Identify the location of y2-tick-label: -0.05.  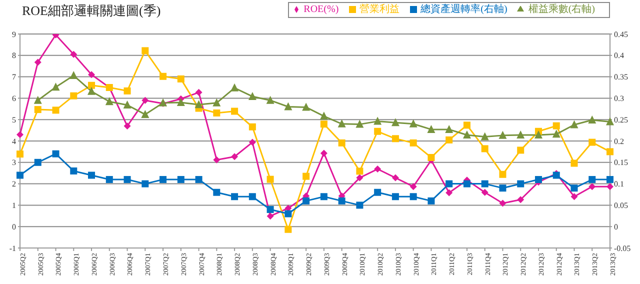
(622, 248).